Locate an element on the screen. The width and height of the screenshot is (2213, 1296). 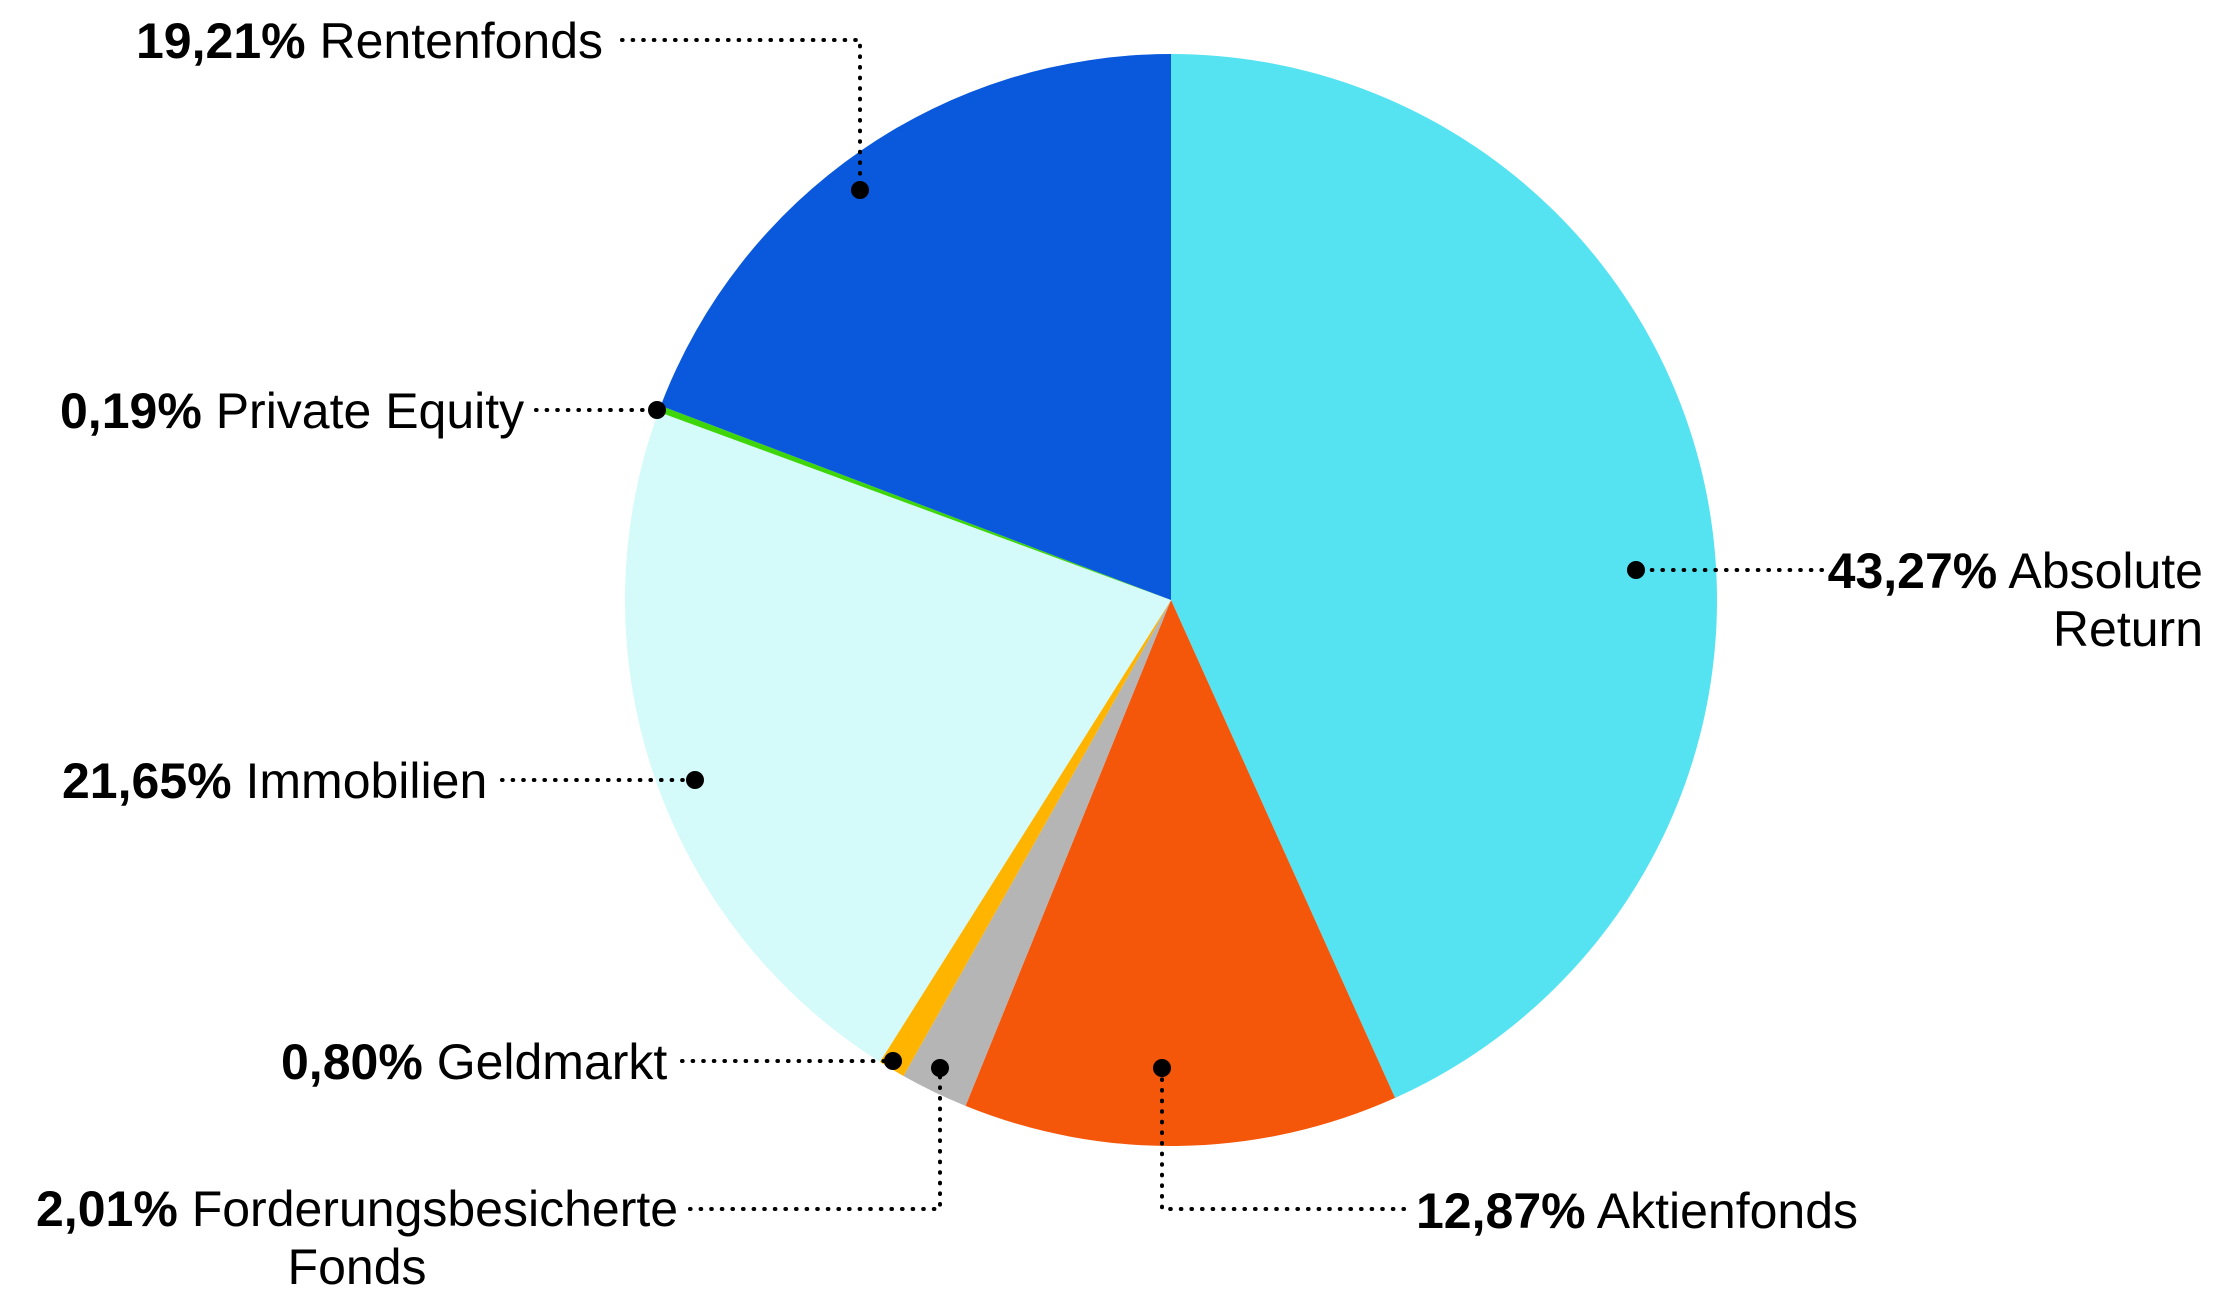
callout-immobilien-label: Immobilien is located at coordinates (366, 781).